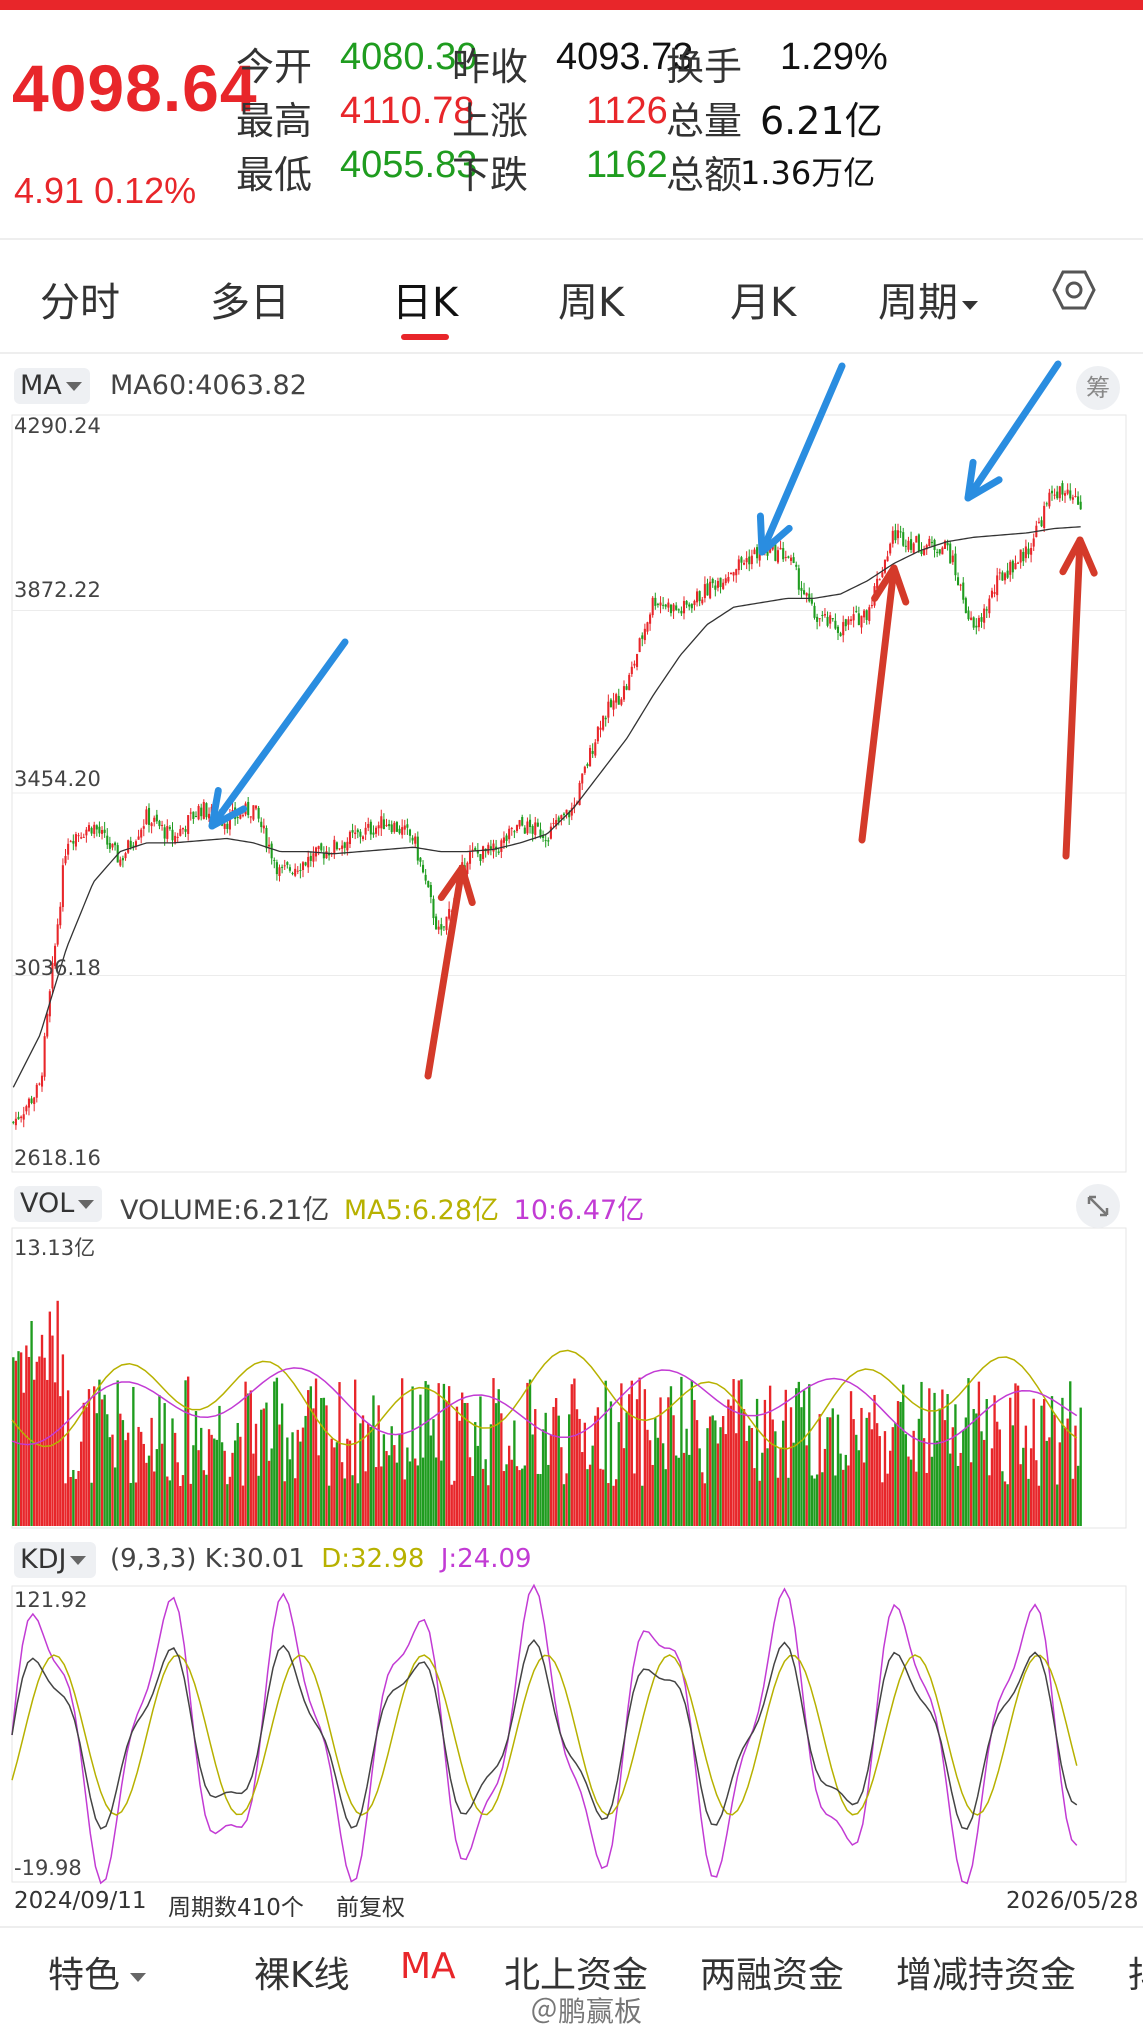  What do you see at coordinates (425, 303) in the screenshot?
I see `tab-daily-k: 日K` at bounding box center [425, 303].